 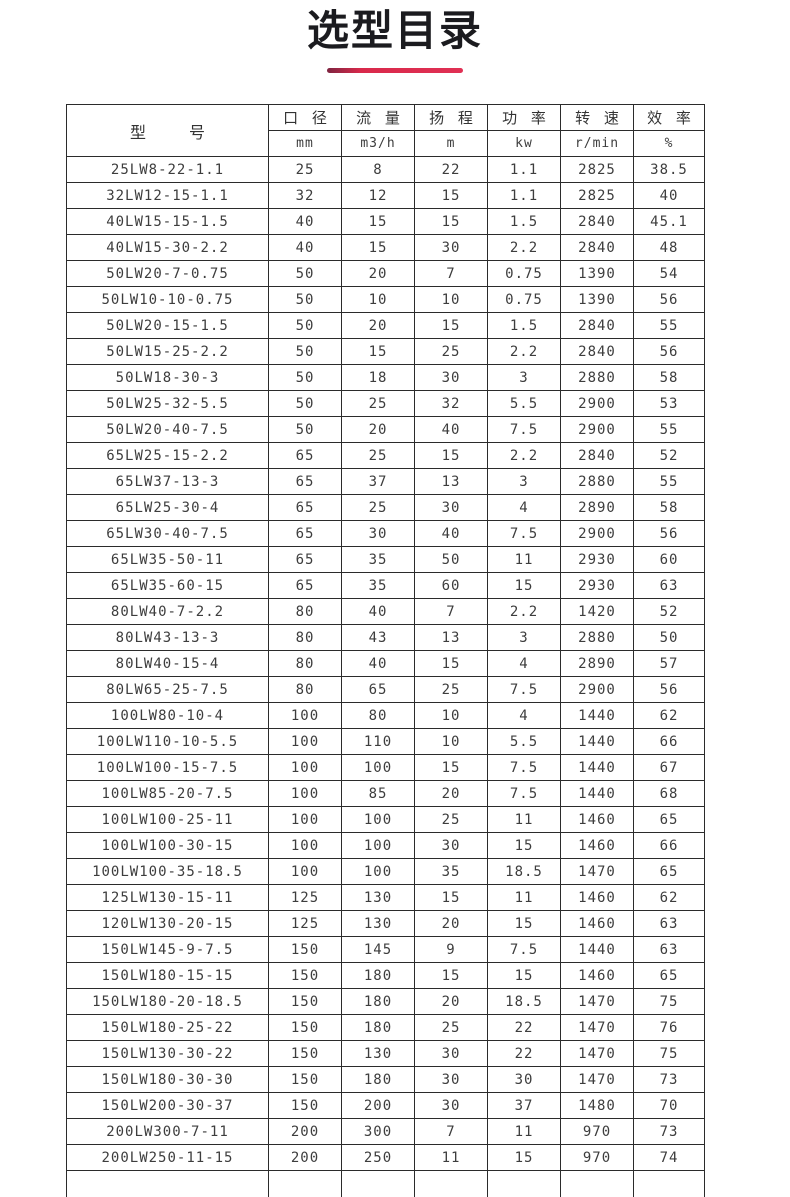 I want to click on page-title: 选型目录, so click(x=395, y=27).